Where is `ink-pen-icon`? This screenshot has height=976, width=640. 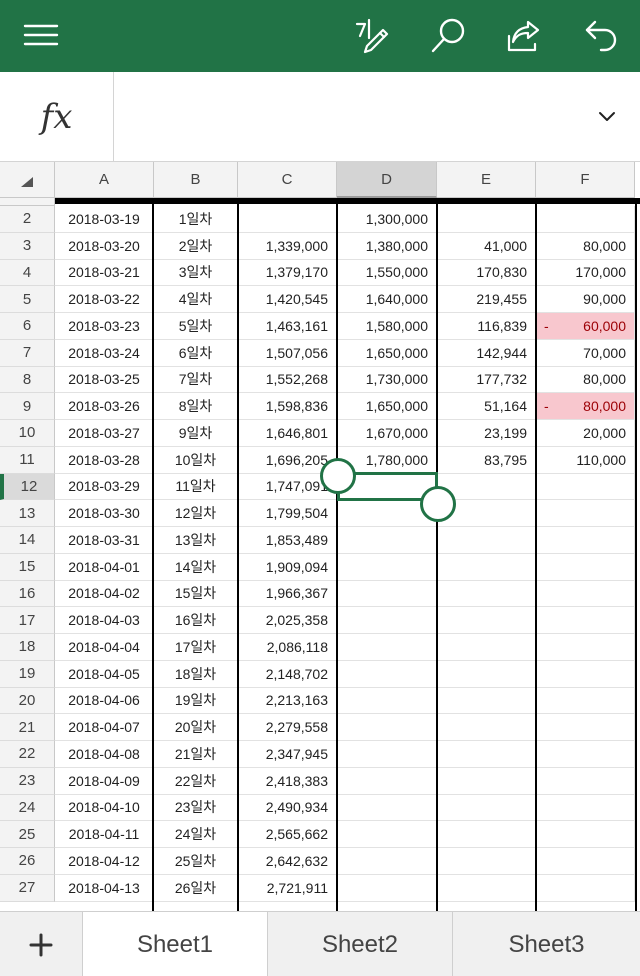 ink-pen-icon is located at coordinates (371, 36).